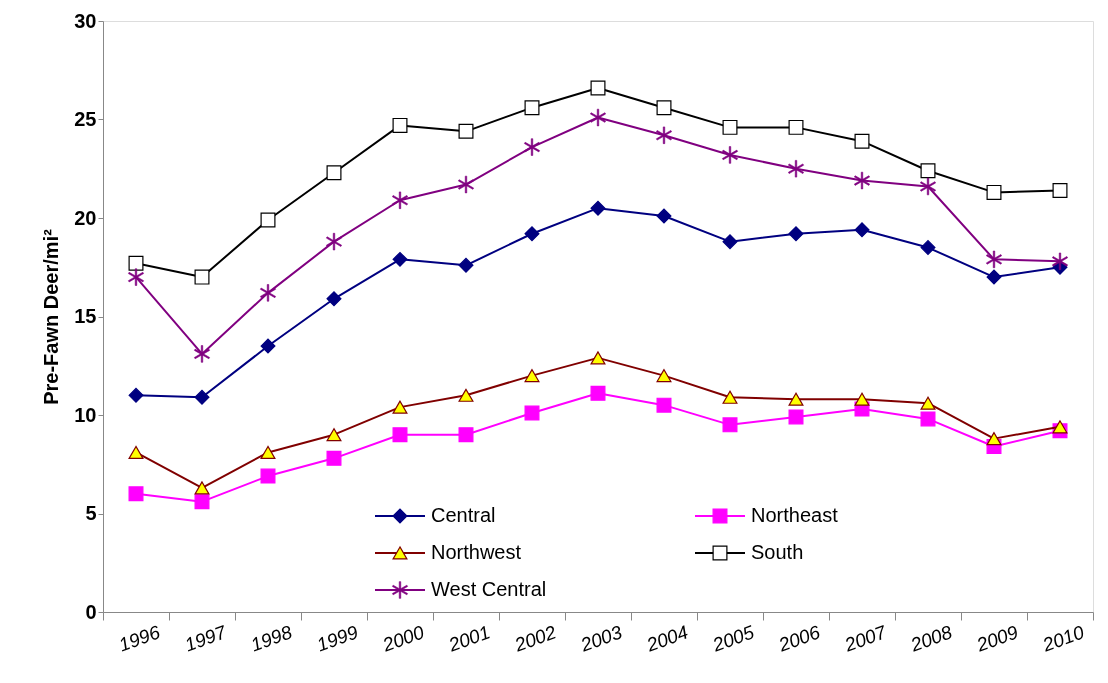 Image resolution: width=1108 pixels, height=683 pixels. What do you see at coordinates (337, 638) in the screenshot?
I see `x-tick-label: 1999` at bounding box center [337, 638].